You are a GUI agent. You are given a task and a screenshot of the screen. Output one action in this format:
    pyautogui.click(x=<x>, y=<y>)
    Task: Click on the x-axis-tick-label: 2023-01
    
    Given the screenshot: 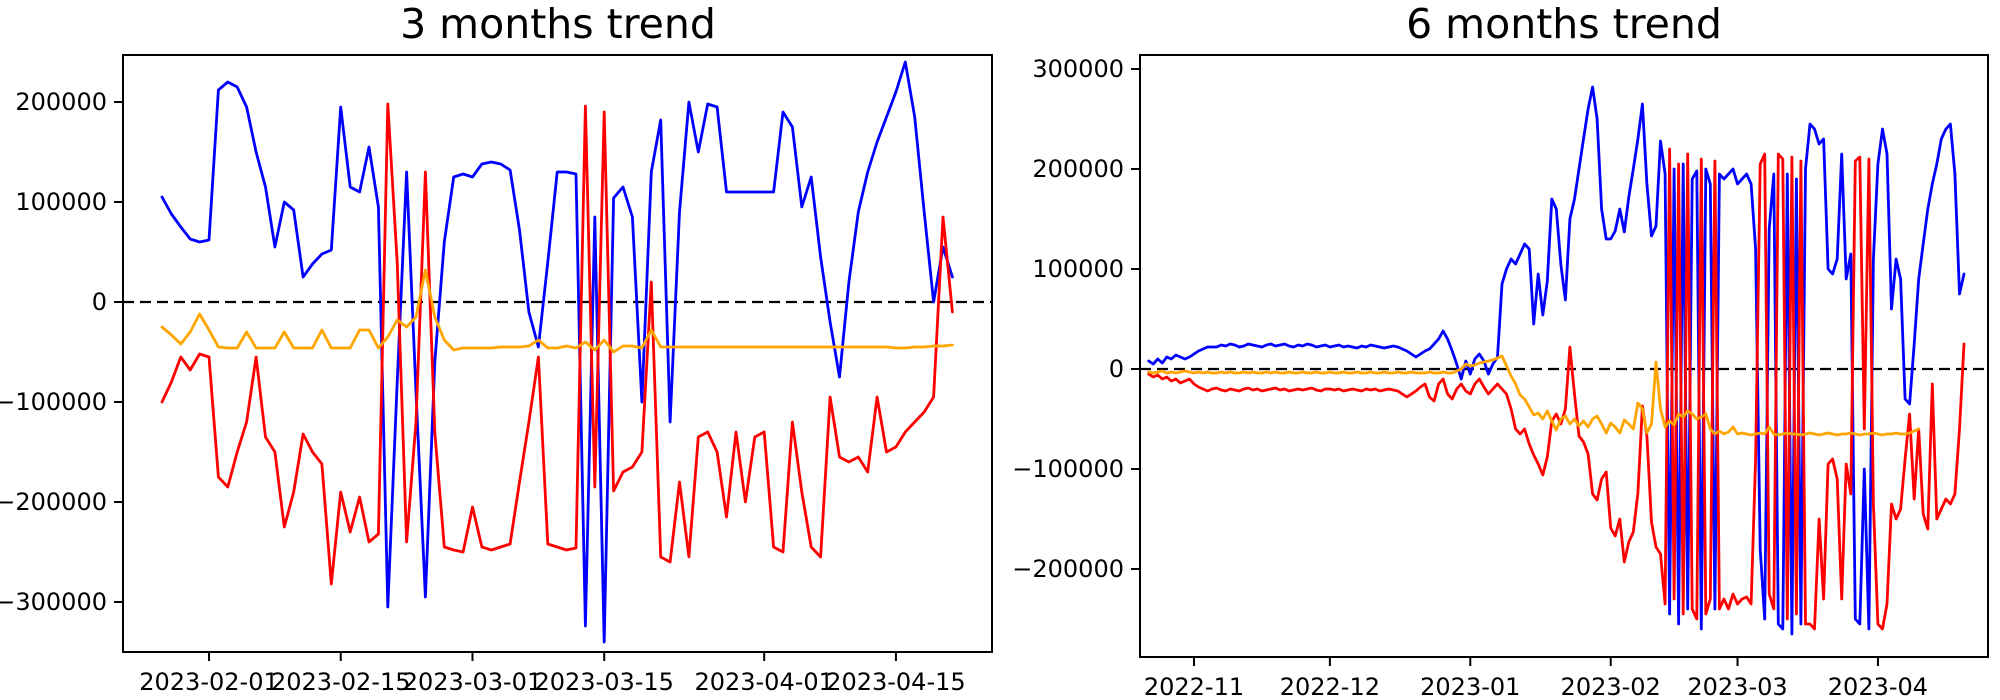 What is the action you would take?
    pyautogui.click(x=1470, y=686)
    